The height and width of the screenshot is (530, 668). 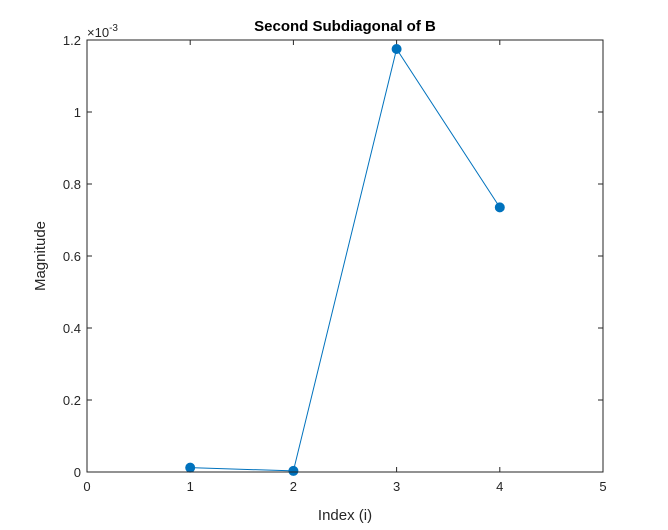 What do you see at coordinates (72, 400) in the screenshot?
I see `y-tick-label: 0.2` at bounding box center [72, 400].